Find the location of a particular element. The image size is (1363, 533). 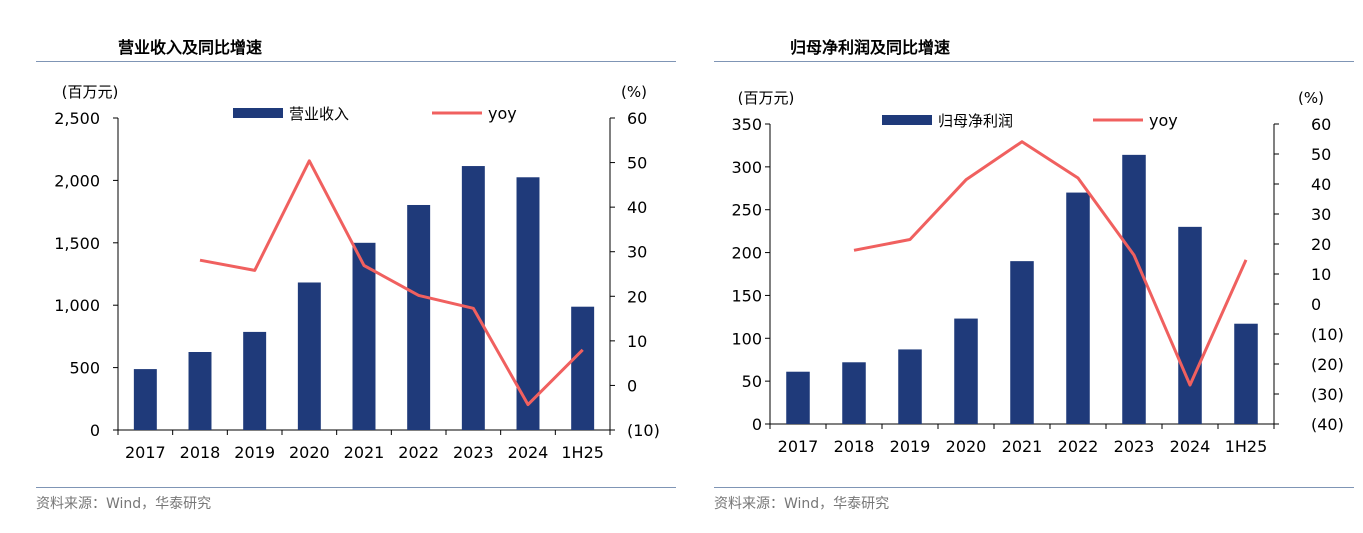

left-tick-label: 150 is located at coordinates (746, 295).